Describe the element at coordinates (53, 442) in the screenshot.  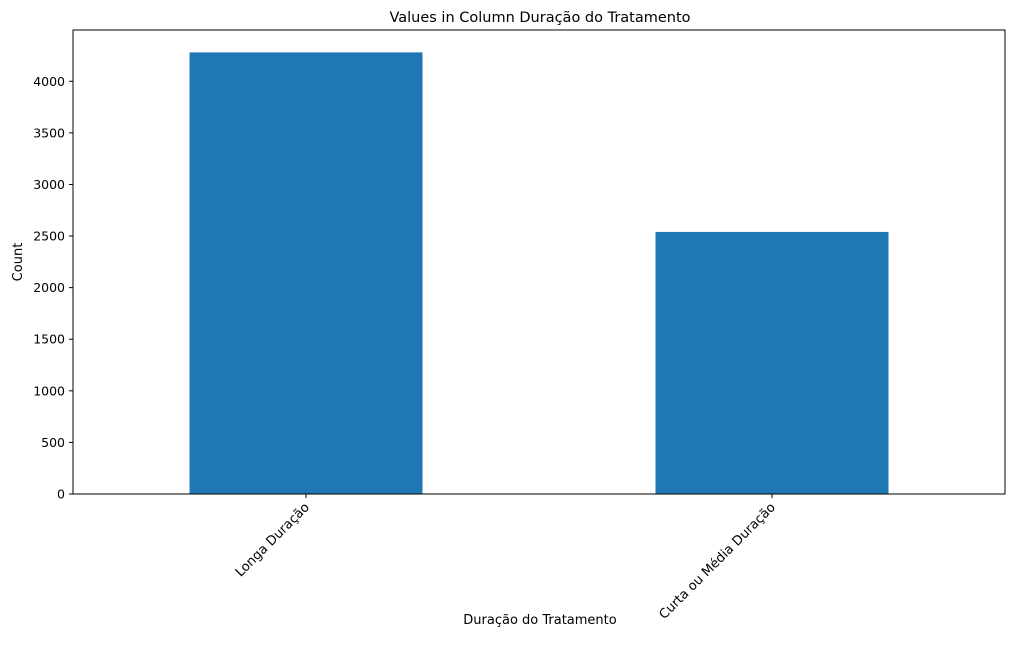
I see `y-tick-label: 500` at that location.